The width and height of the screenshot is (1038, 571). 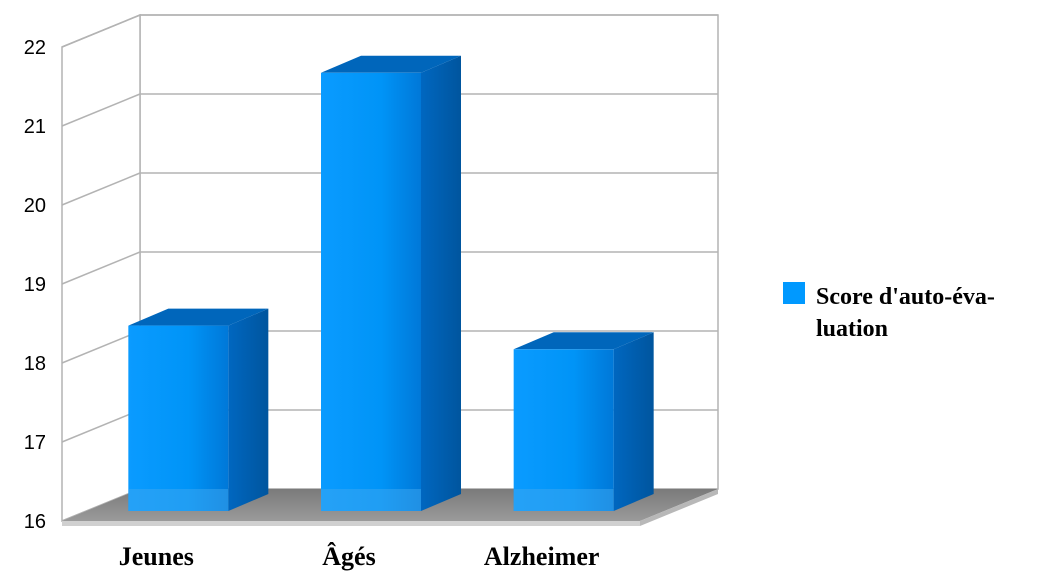 I want to click on legend: Score d'auto-éva- luation, so click(x=892, y=312).